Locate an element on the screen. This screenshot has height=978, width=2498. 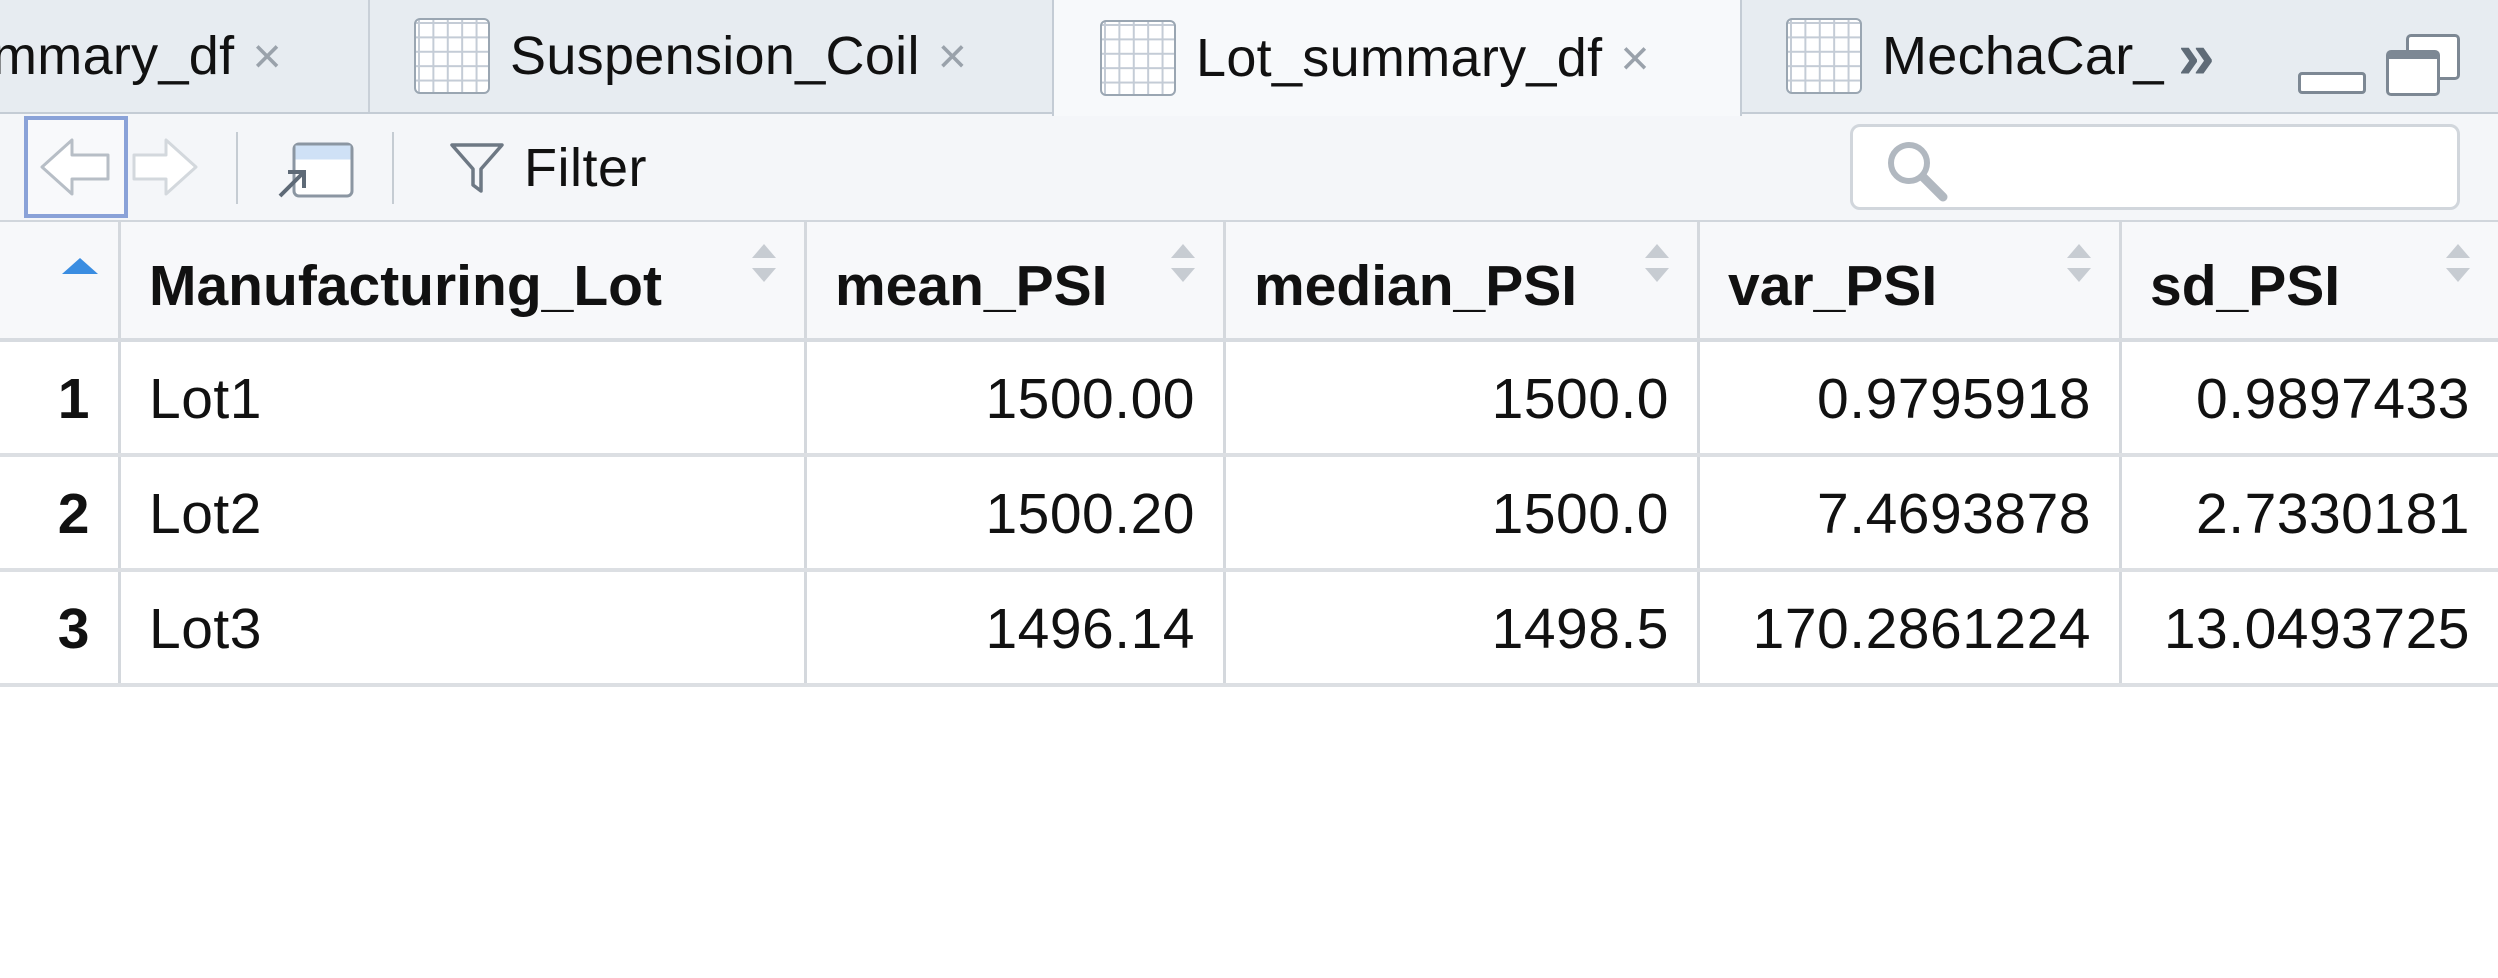
maximize-pane-icon is located at coordinates (2424, 66).